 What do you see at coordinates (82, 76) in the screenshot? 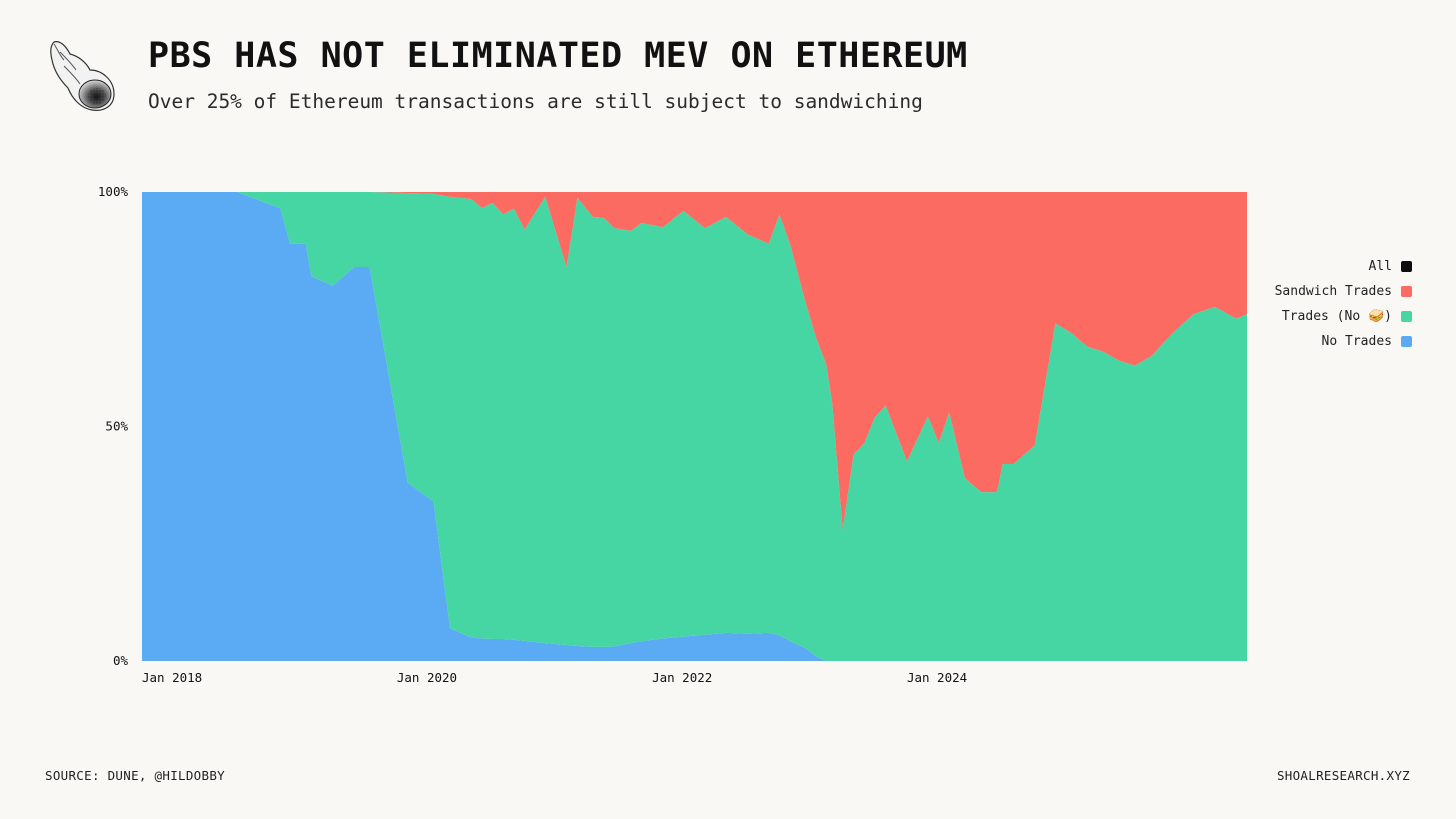
I see `seashell-icon` at bounding box center [82, 76].